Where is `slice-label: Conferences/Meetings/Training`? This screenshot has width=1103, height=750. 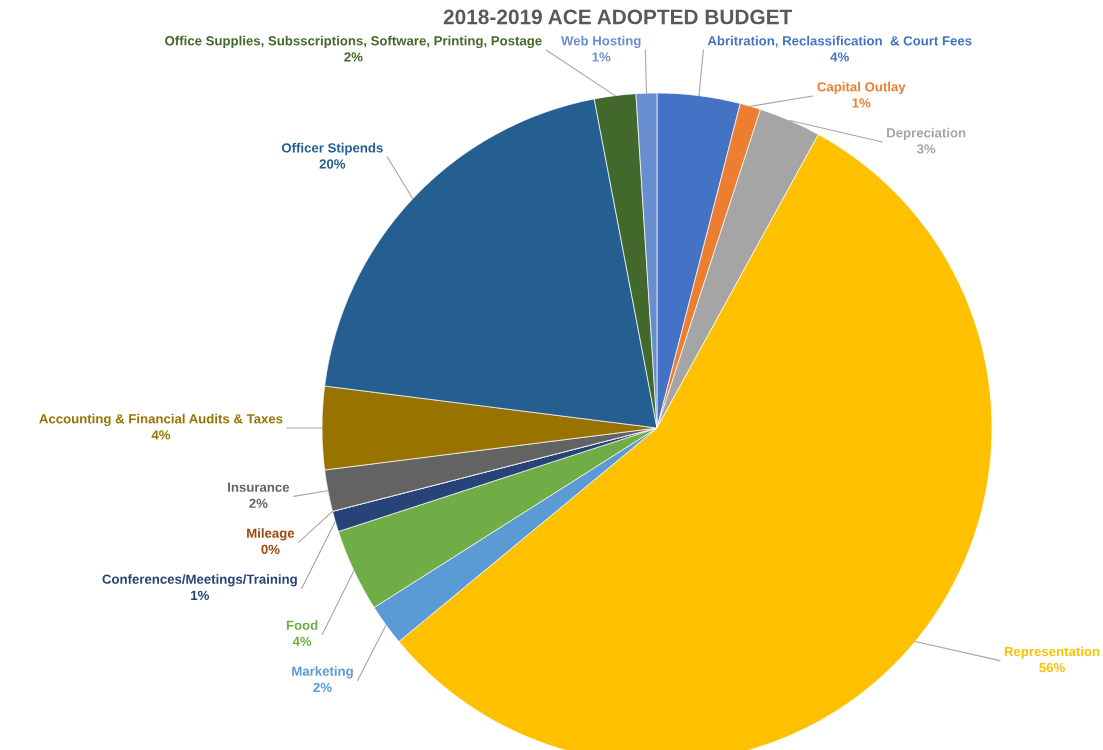
slice-label: Conferences/Meetings/Training is located at coordinates (199, 580).